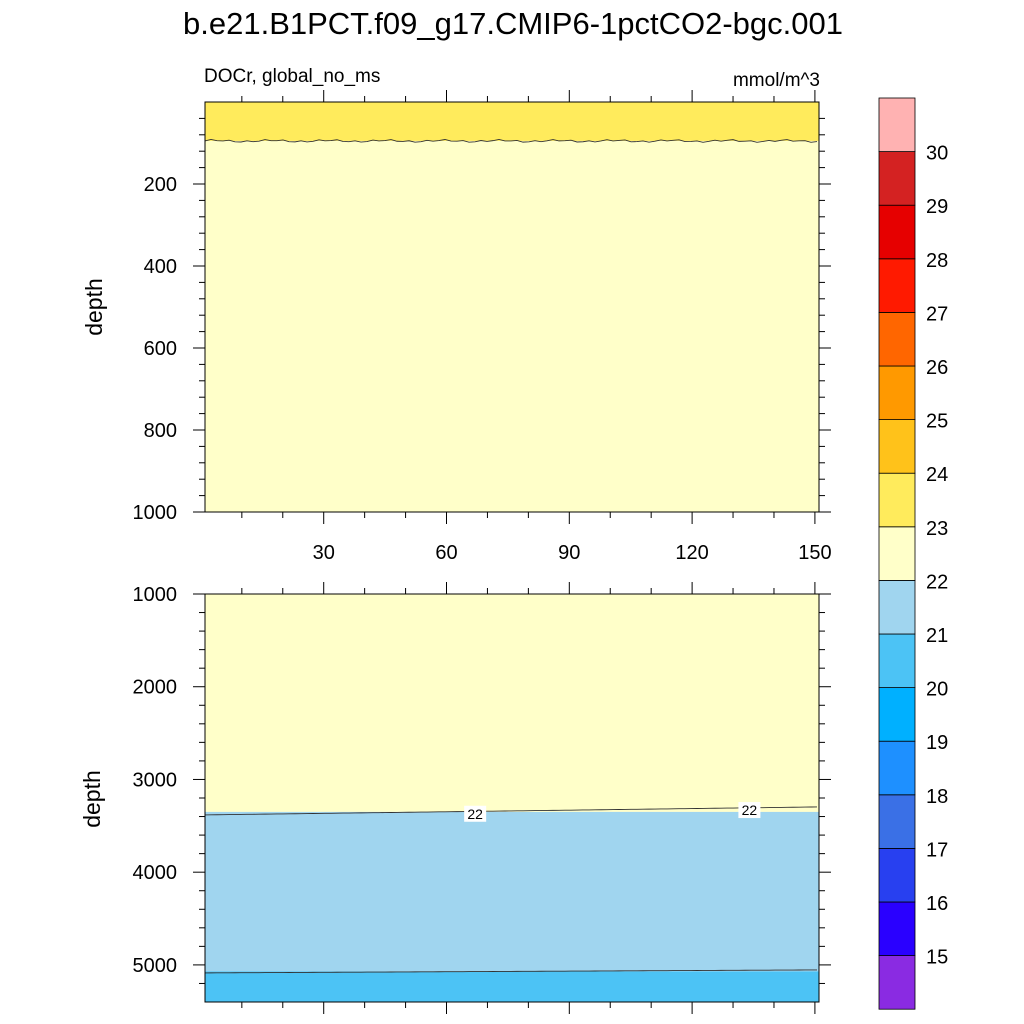 Image resolution: width=1024 pixels, height=1024 pixels. Describe the element at coordinates (94, 307) in the screenshot. I see `upper-y-axis-label: depth` at that location.